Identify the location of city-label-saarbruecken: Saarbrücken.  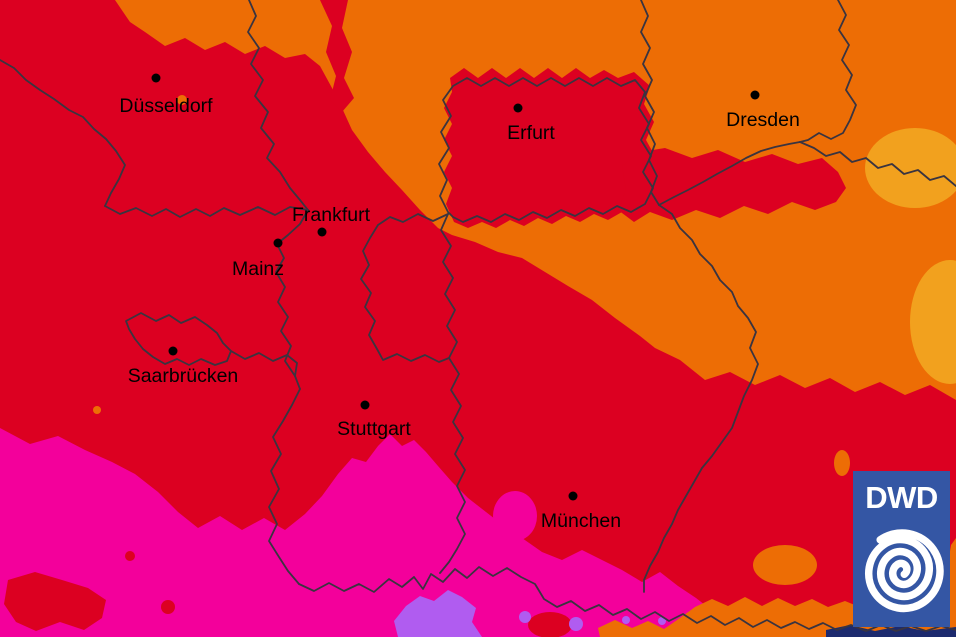
(183, 376).